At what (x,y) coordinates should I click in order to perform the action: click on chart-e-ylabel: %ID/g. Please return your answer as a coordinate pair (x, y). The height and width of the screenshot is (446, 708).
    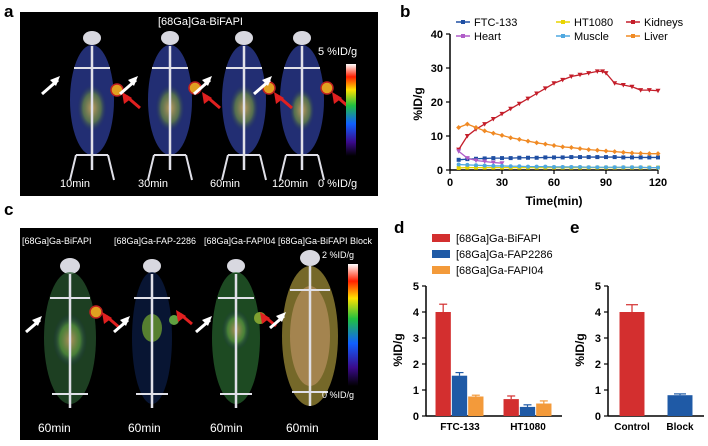
    Looking at the image, I should click on (580, 349).